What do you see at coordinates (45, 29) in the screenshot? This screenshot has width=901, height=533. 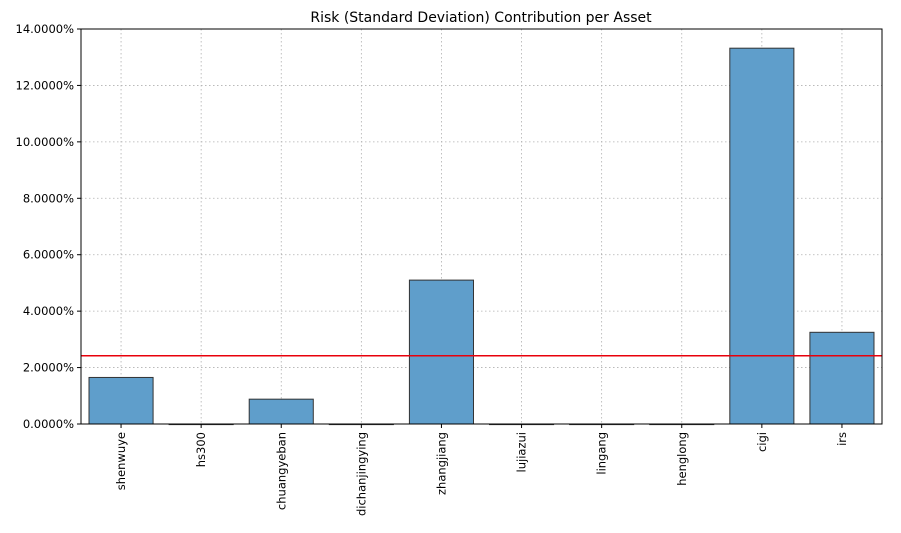 I see `y-tick-label: 14.0000%` at bounding box center [45, 29].